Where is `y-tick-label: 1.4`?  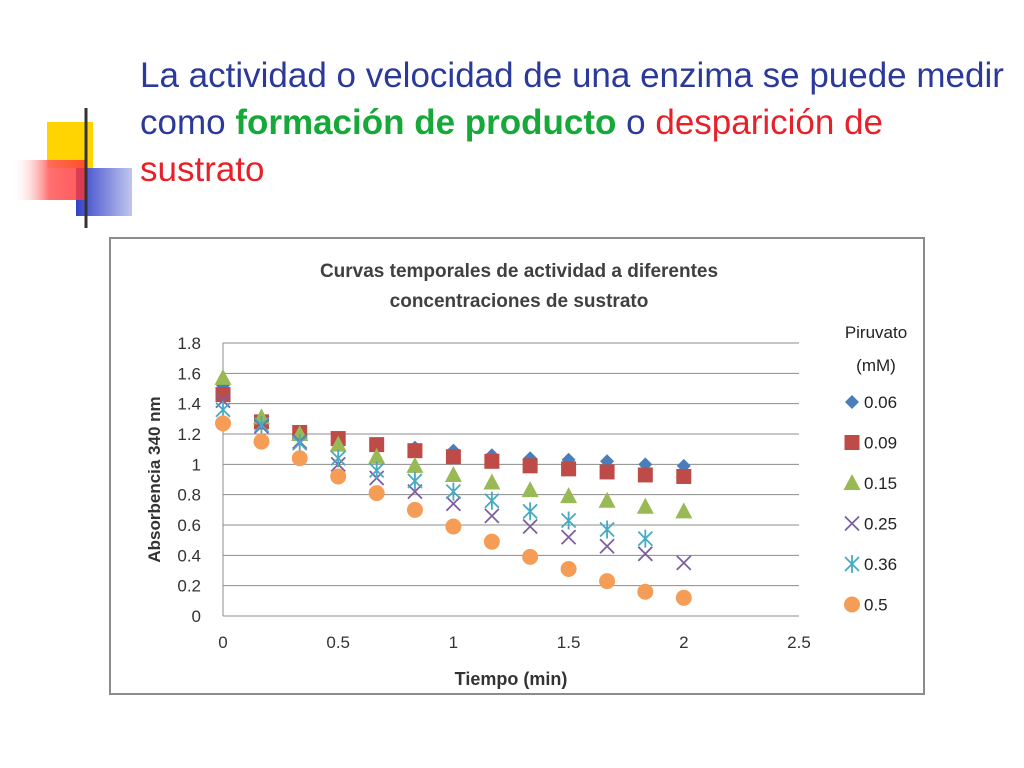
y-tick-label: 1.4 is located at coordinates (189, 404).